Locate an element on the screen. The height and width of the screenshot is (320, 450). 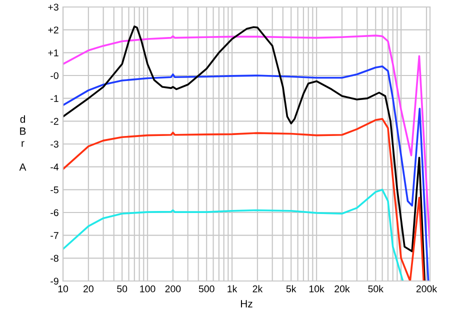
x-tick-label: 5k is located at coordinates (291, 288).